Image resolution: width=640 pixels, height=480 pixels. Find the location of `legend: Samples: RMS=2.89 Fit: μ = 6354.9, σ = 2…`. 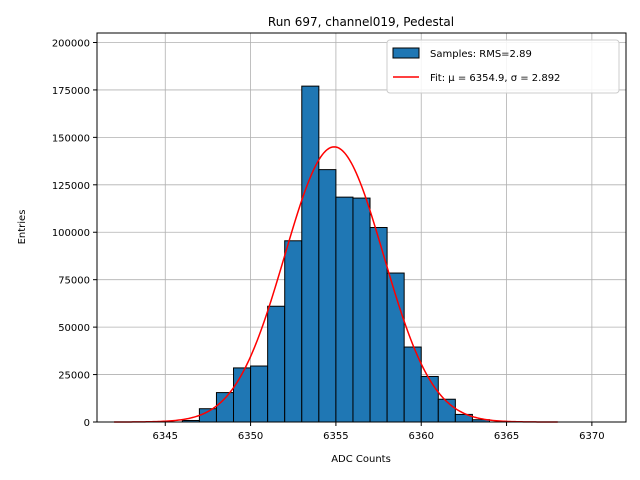

legend: Samples: RMS=2.89 Fit: μ = 6354.9, σ = 2… is located at coordinates (503, 66).